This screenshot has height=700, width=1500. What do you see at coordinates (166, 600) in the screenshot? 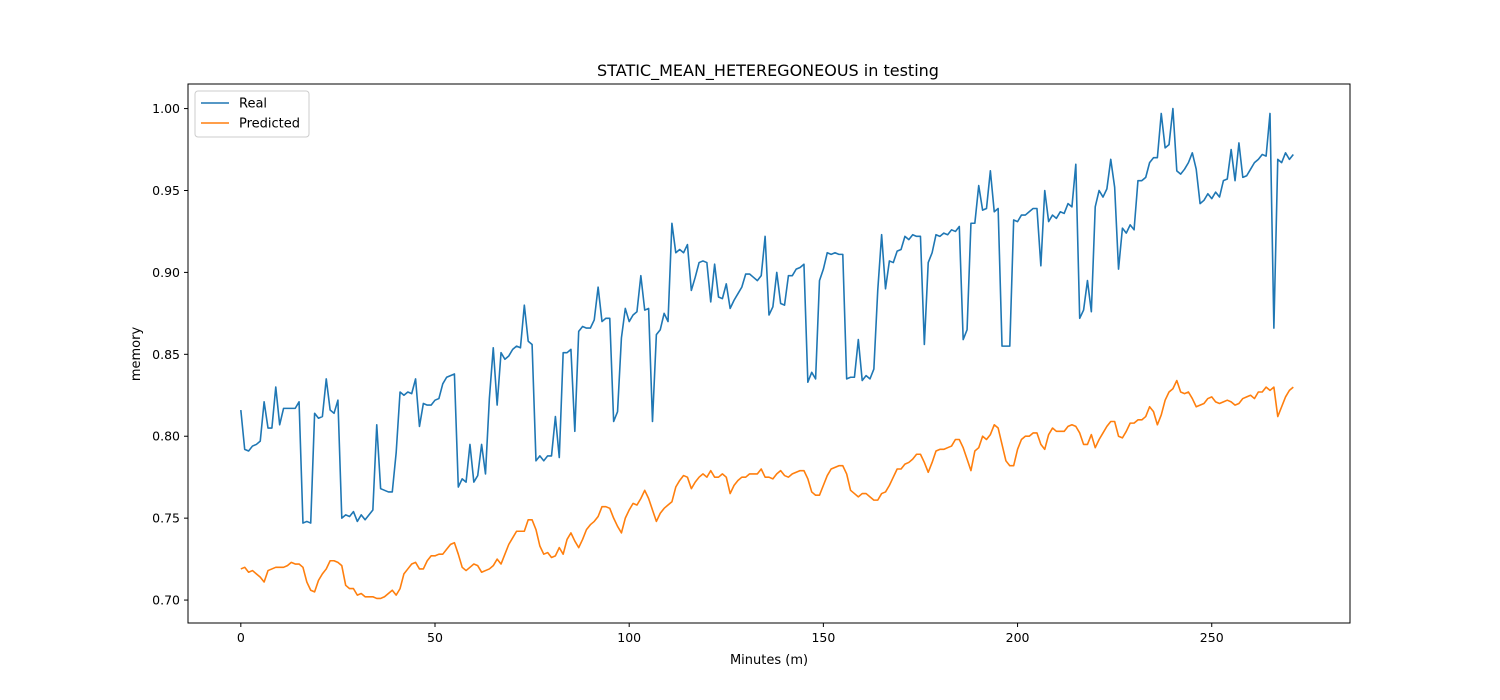
I see `y-tick-label: 0.70` at bounding box center [166, 600].